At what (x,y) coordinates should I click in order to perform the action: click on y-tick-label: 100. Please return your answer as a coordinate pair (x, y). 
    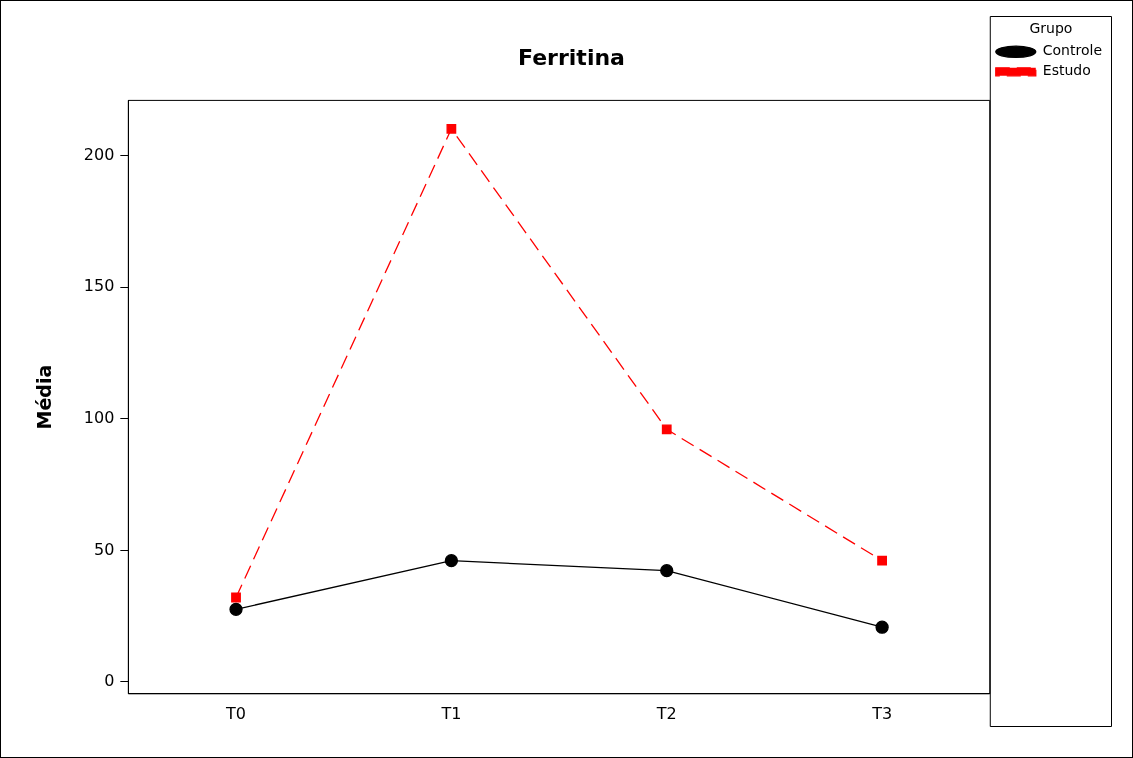
    Looking at the image, I should click on (99, 417).